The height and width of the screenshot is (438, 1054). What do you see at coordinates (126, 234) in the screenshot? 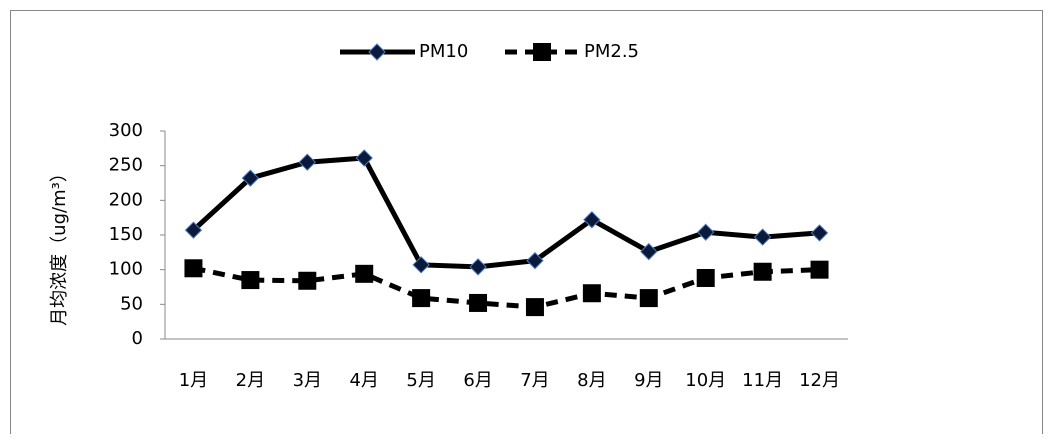
I see `y-tick-label: 150` at bounding box center [126, 234].